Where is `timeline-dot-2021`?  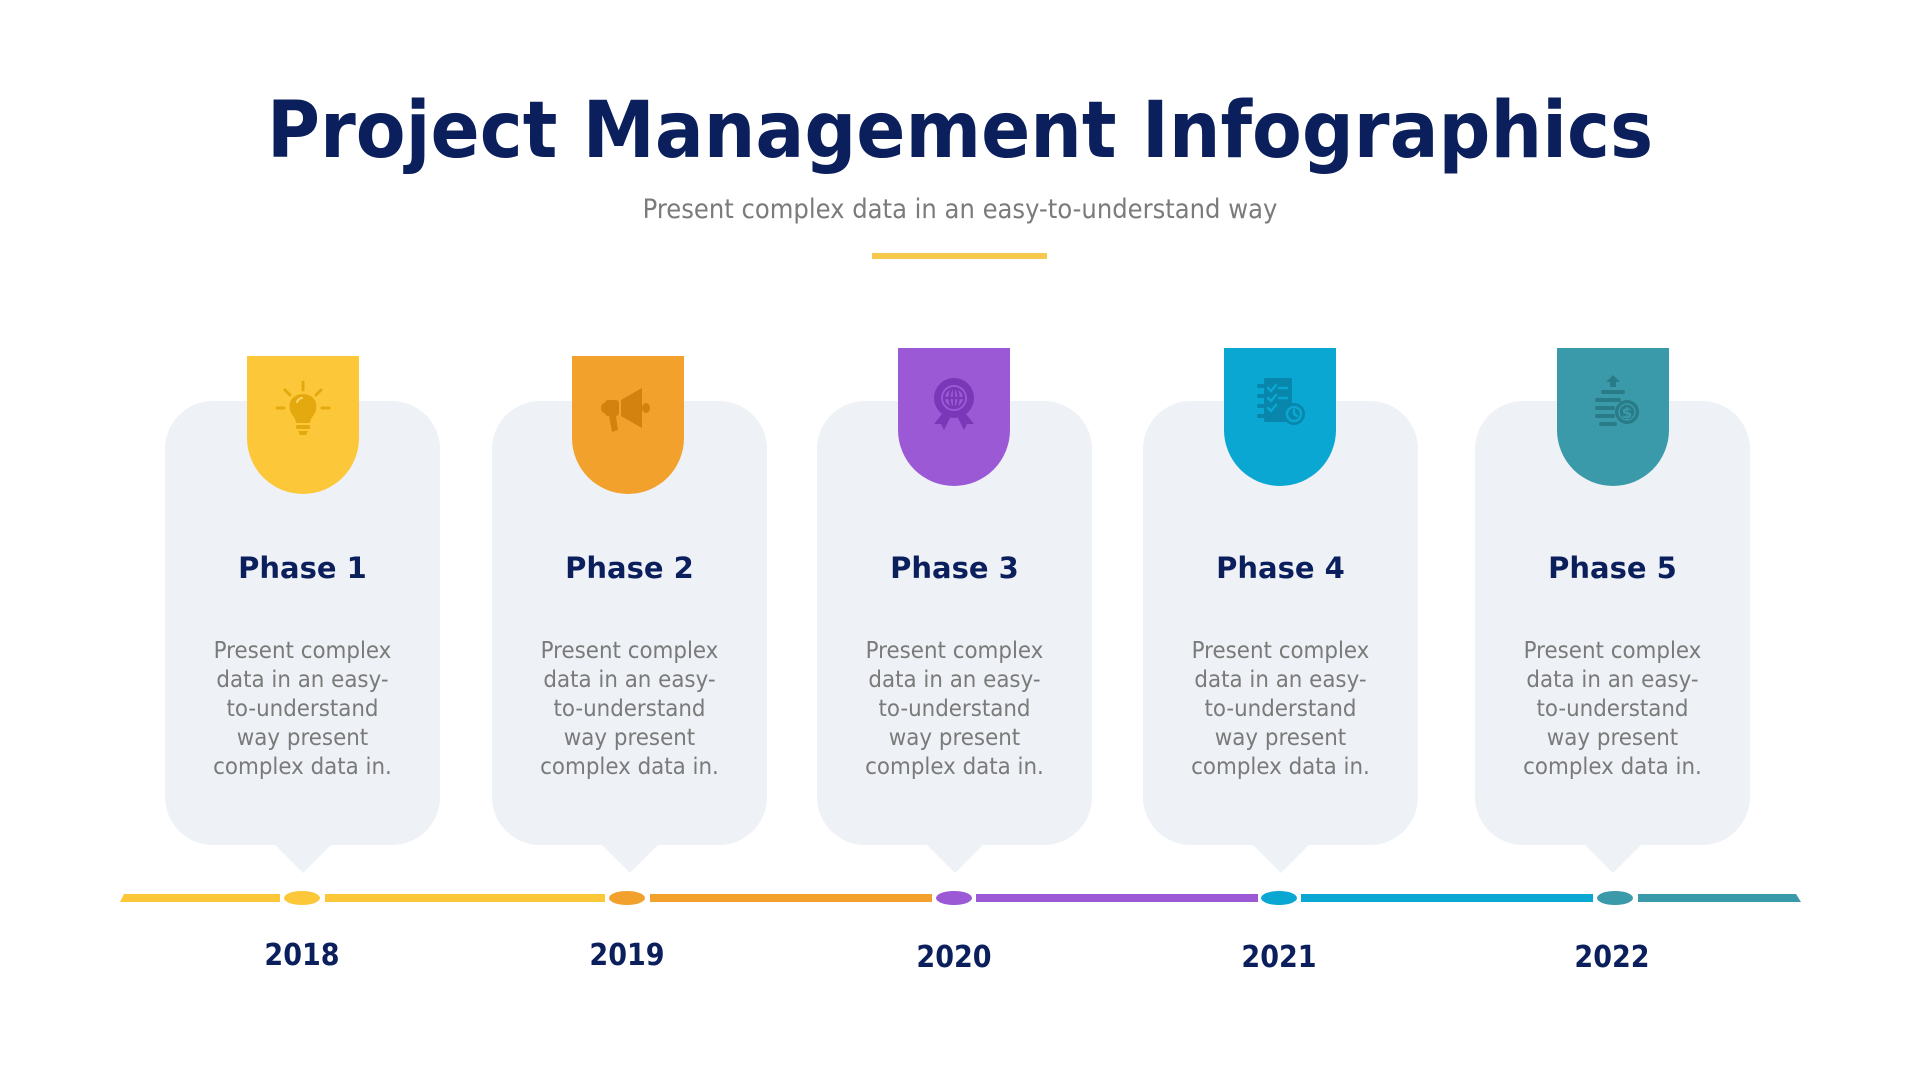 timeline-dot-2021 is located at coordinates (1279, 898).